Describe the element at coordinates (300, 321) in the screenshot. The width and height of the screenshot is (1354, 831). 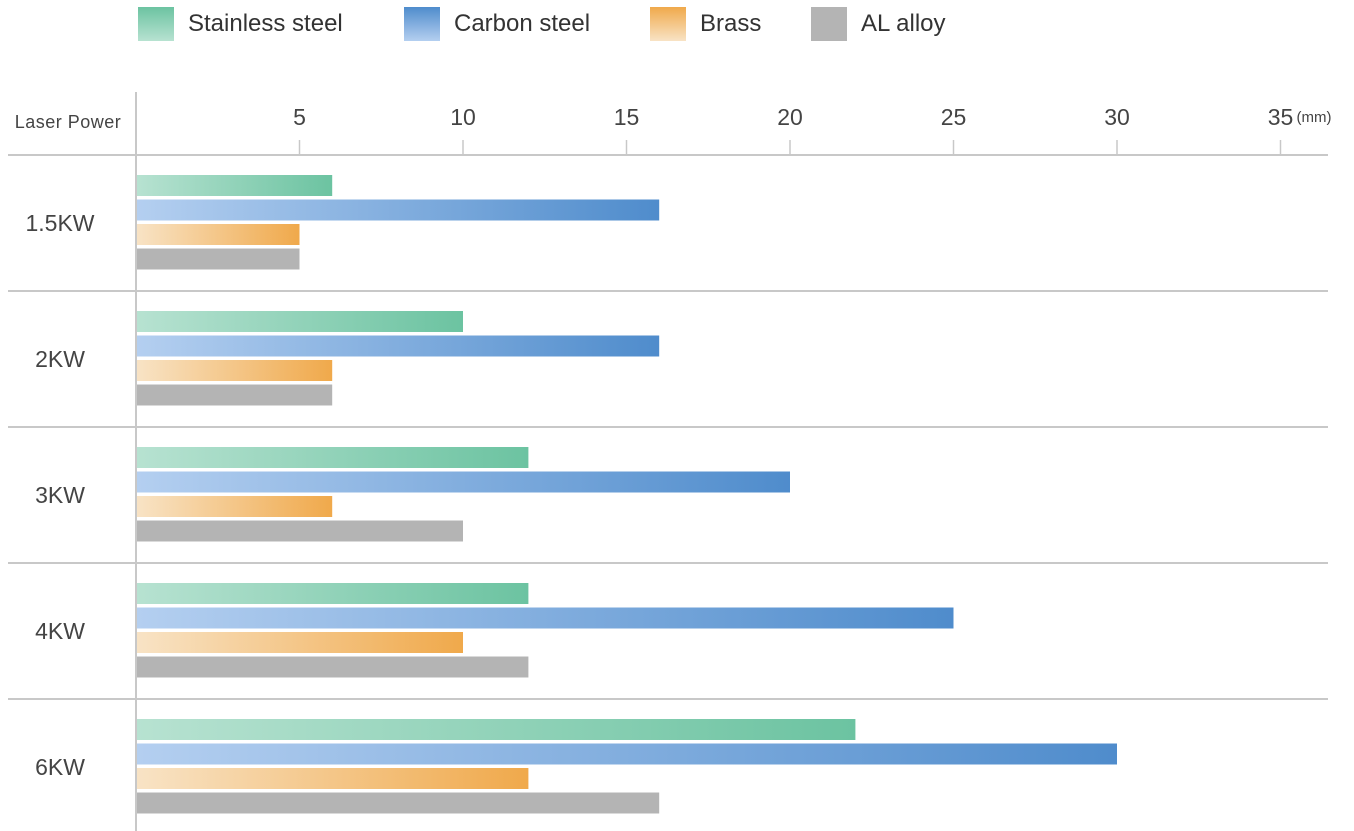
I see `bar-stainless-steel-2kw` at that location.